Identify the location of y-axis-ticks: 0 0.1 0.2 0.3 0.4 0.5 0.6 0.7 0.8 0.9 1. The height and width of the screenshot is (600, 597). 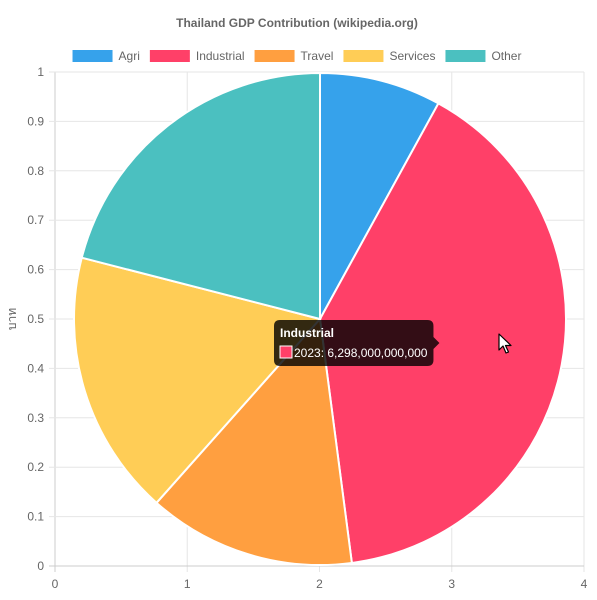
(35, 319).